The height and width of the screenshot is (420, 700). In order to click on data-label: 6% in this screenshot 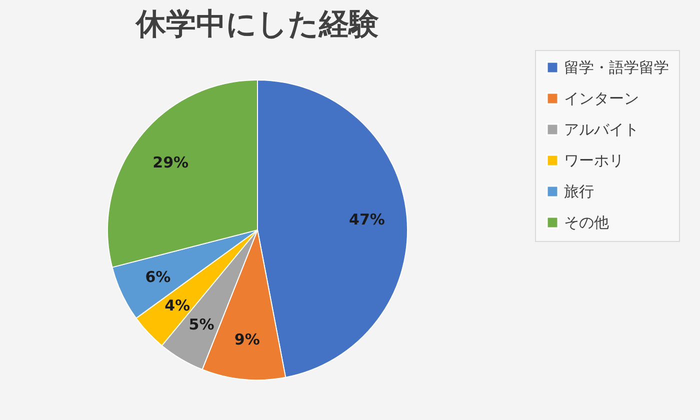, I will do `click(158, 277)`.